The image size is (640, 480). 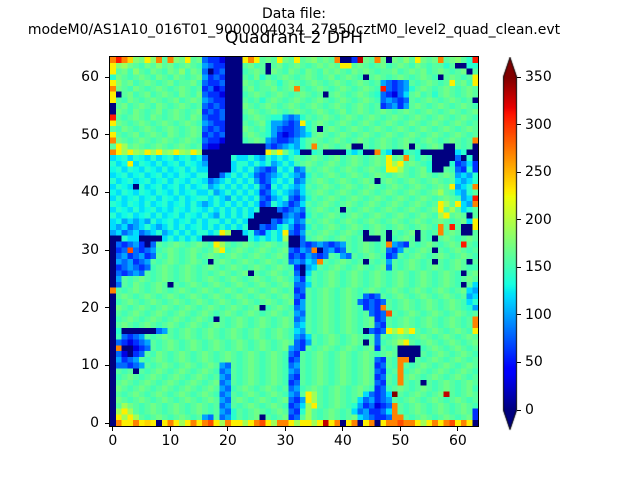 I want to click on colorbar-tick-label: 350, so click(x=538, y=77).